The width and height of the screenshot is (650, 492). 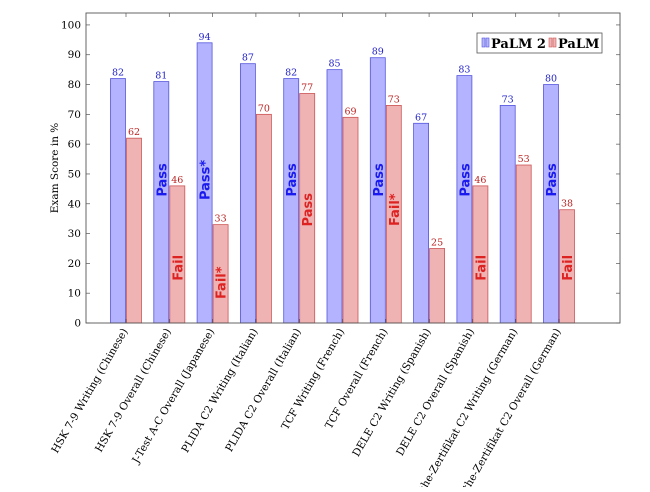 What do you see at coordinates (221, 219) in the screenshot?
I see `data-label: 33` at bounding box center [221, 219].